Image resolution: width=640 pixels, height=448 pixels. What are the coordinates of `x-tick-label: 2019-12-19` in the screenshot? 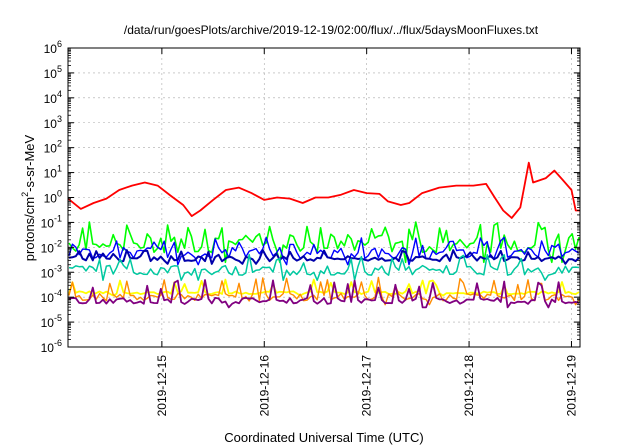 It's located at (571, 386).